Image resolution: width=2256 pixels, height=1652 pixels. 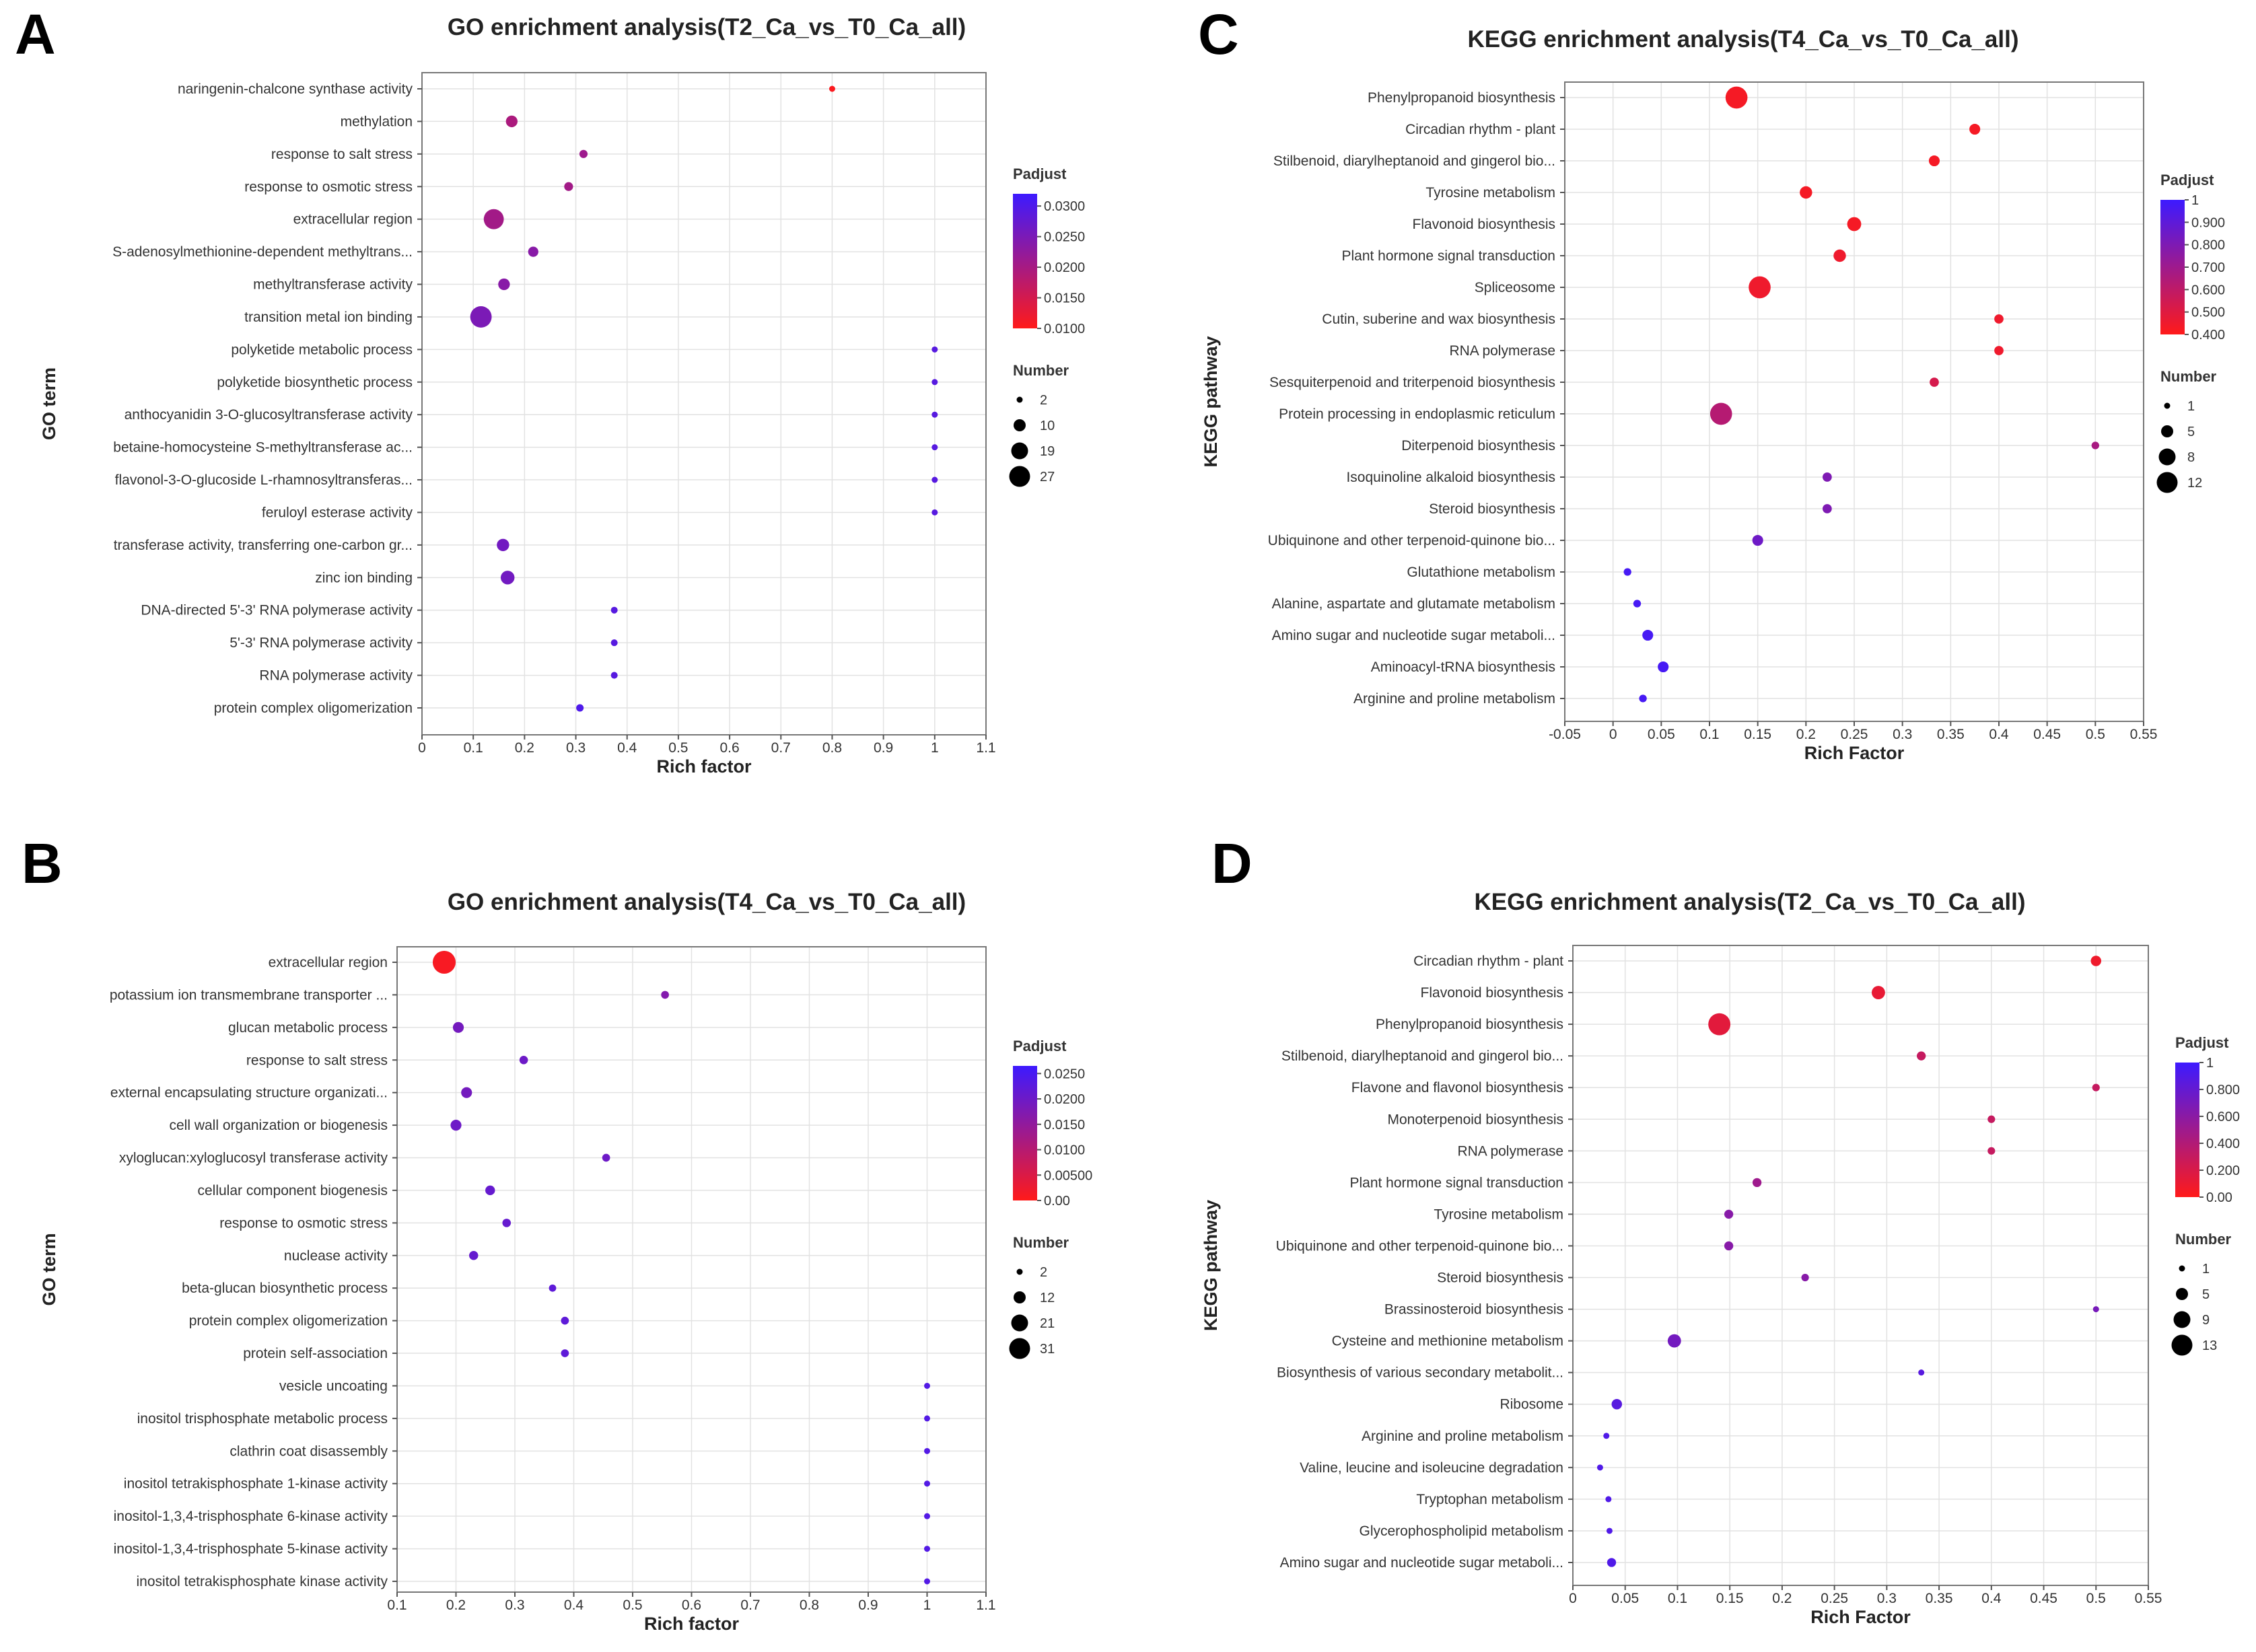 What do you see at coordinates (1064, 206) in the screenshot?
I see `legend-colorbar-label: 0.0300` at bounding box center [1064, 206].